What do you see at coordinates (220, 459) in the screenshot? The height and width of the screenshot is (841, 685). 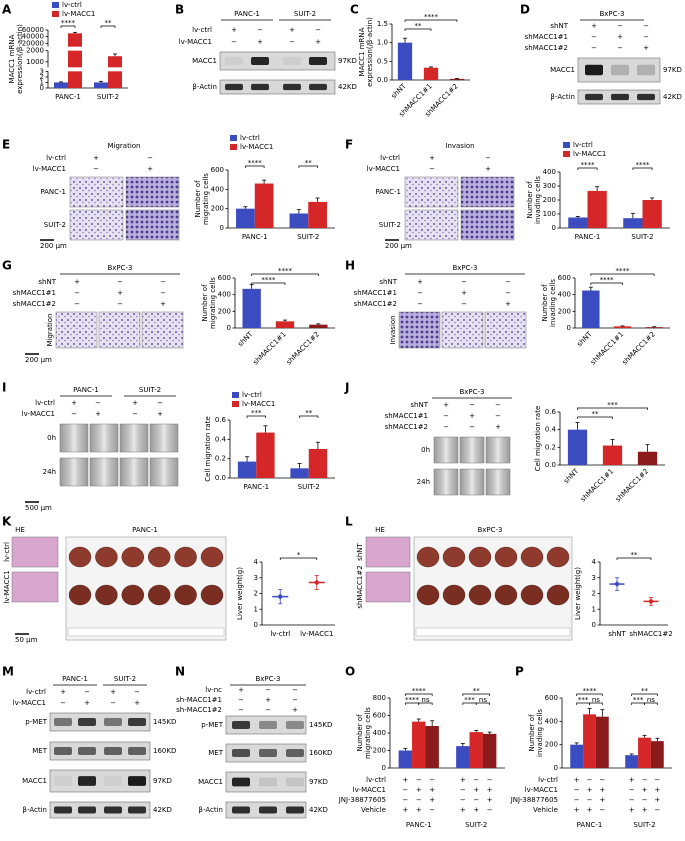 I see `y-tick-label: 0.2` at bounding box center [220, 459].